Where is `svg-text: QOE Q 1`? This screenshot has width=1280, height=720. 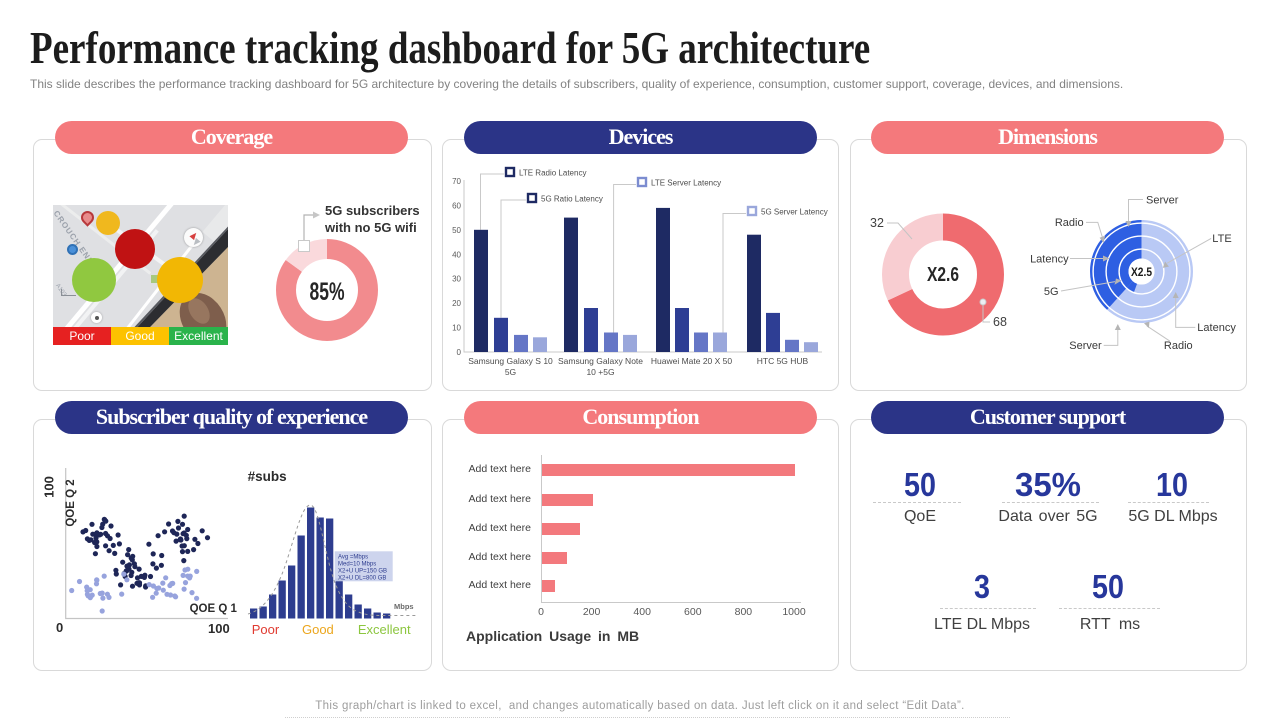 svg-text: QOE Q 1 is located at coordinates (214, 609).